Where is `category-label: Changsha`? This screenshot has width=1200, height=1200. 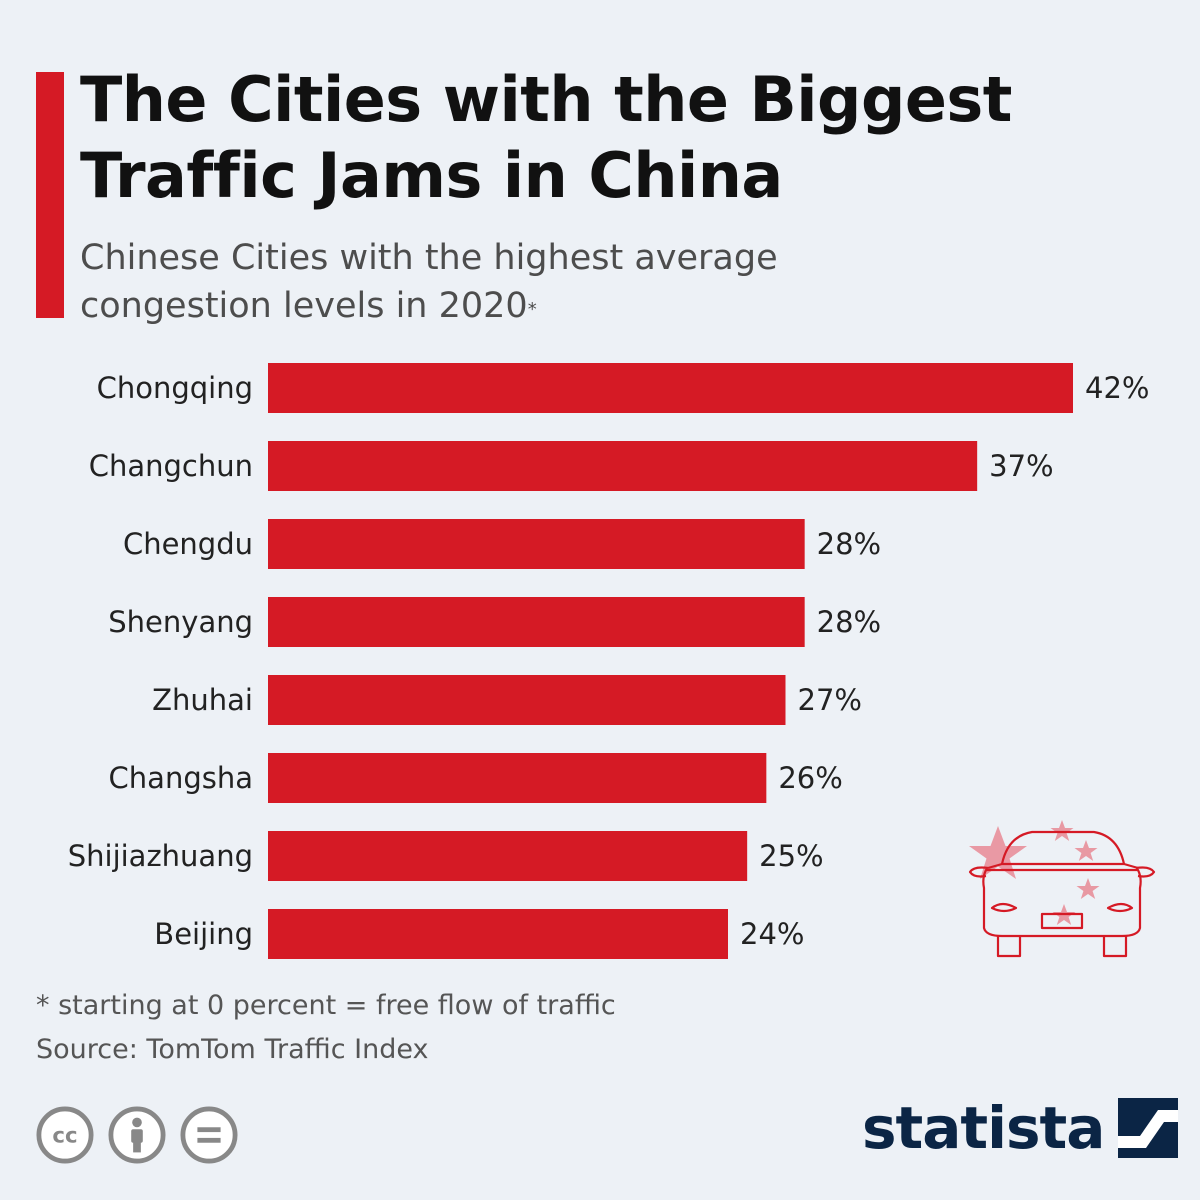 category-label: Changsha is located at coordinates (181, 778).